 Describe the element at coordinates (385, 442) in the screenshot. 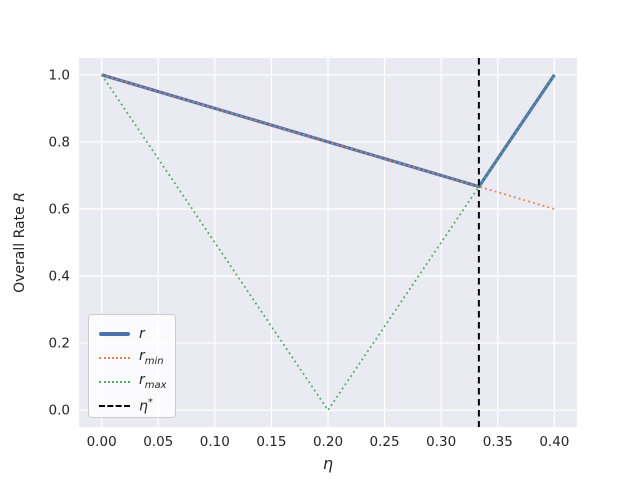

I see `x-tick-label: 0.25` at that location.